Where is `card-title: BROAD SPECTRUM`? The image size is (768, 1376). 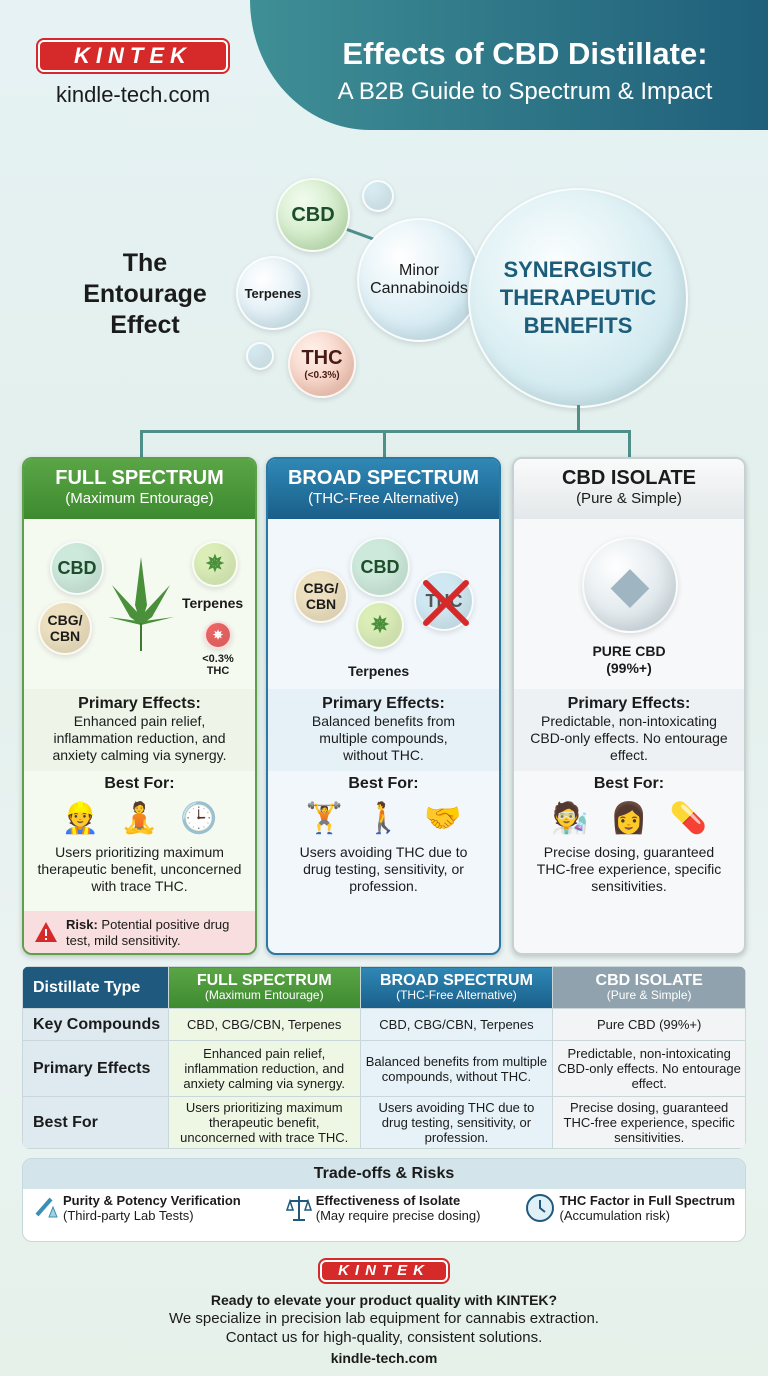
card-title: BROAD SPECTRUM is located at coordinates (383, 478).